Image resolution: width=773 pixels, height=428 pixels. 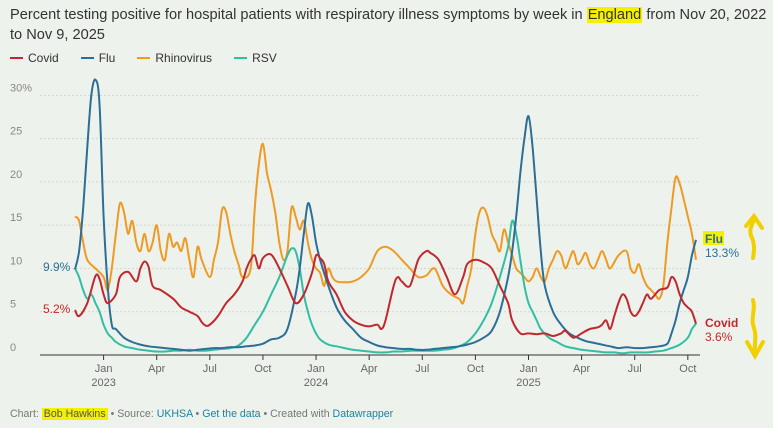 I want to click on y-tick-label-0: 0, so click(x=13, y=348).